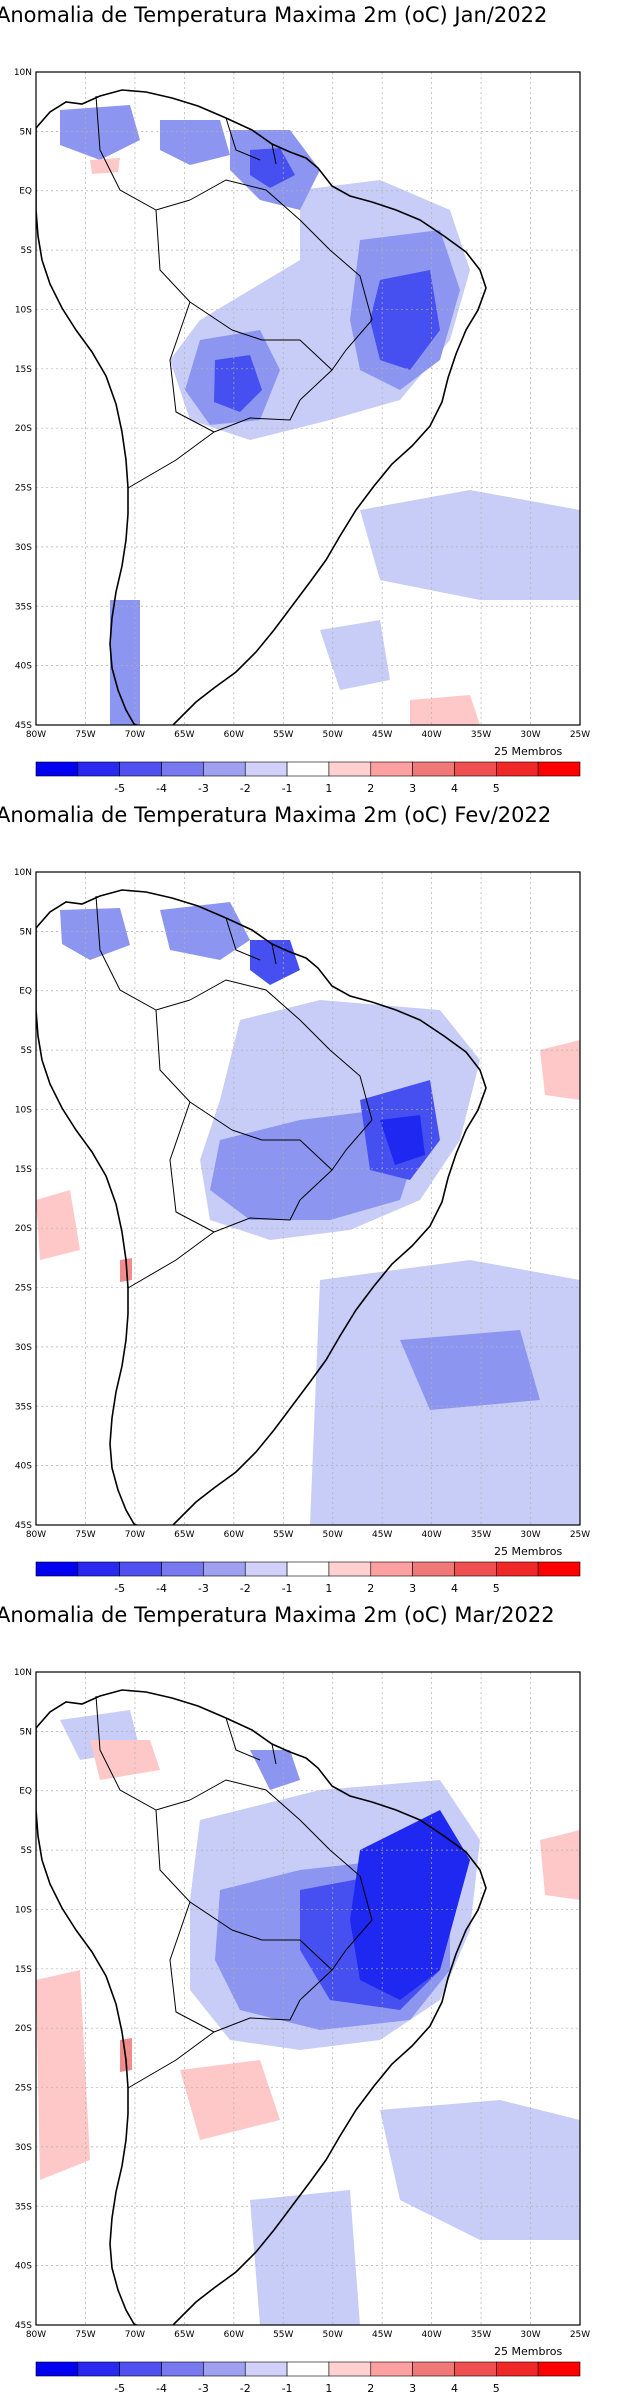 This screenshot has width=618, height=2400. What do you see at coordinates (382, 735) in the screenshot?
I see `longitude-label: 45W` at bounding box center [382, 735].